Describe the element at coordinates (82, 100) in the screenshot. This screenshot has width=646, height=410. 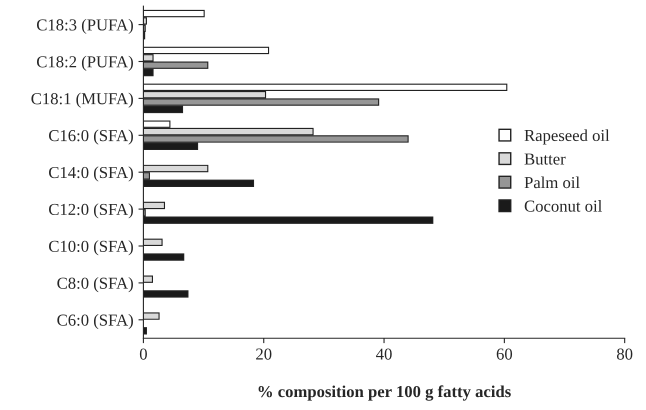
I see `y-tick-label: C18:1 (MUFA)` at that location.